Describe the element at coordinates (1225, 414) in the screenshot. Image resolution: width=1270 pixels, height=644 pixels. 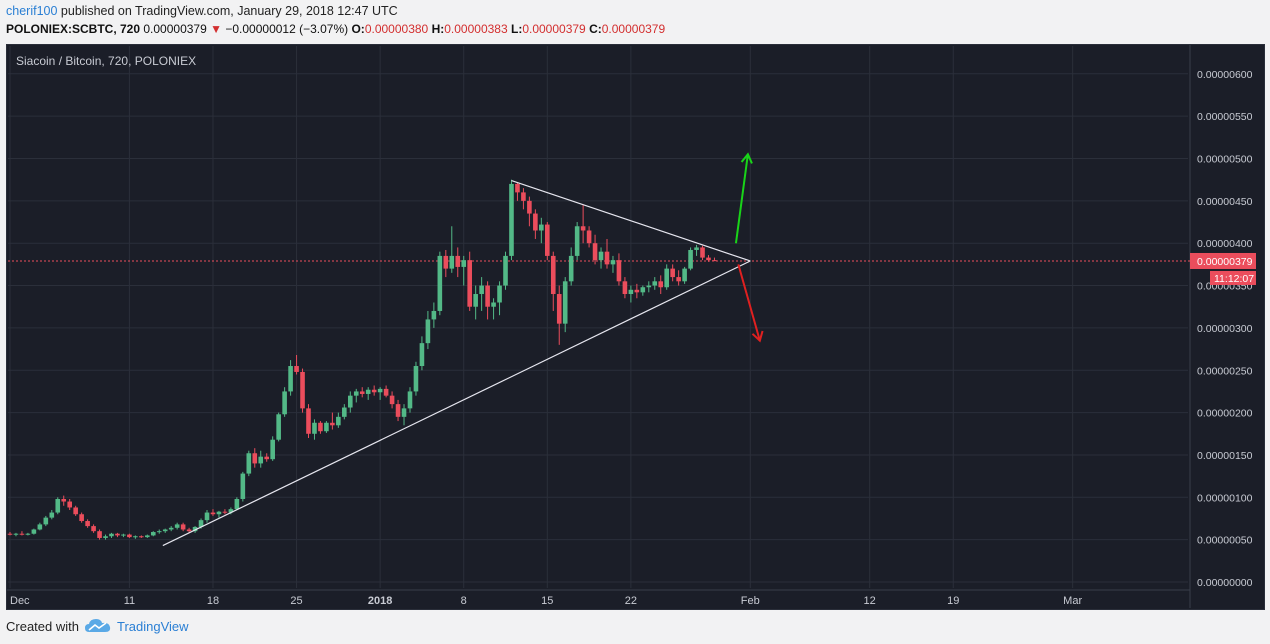
I see `y-tick-label: 0.00000200` at that location.